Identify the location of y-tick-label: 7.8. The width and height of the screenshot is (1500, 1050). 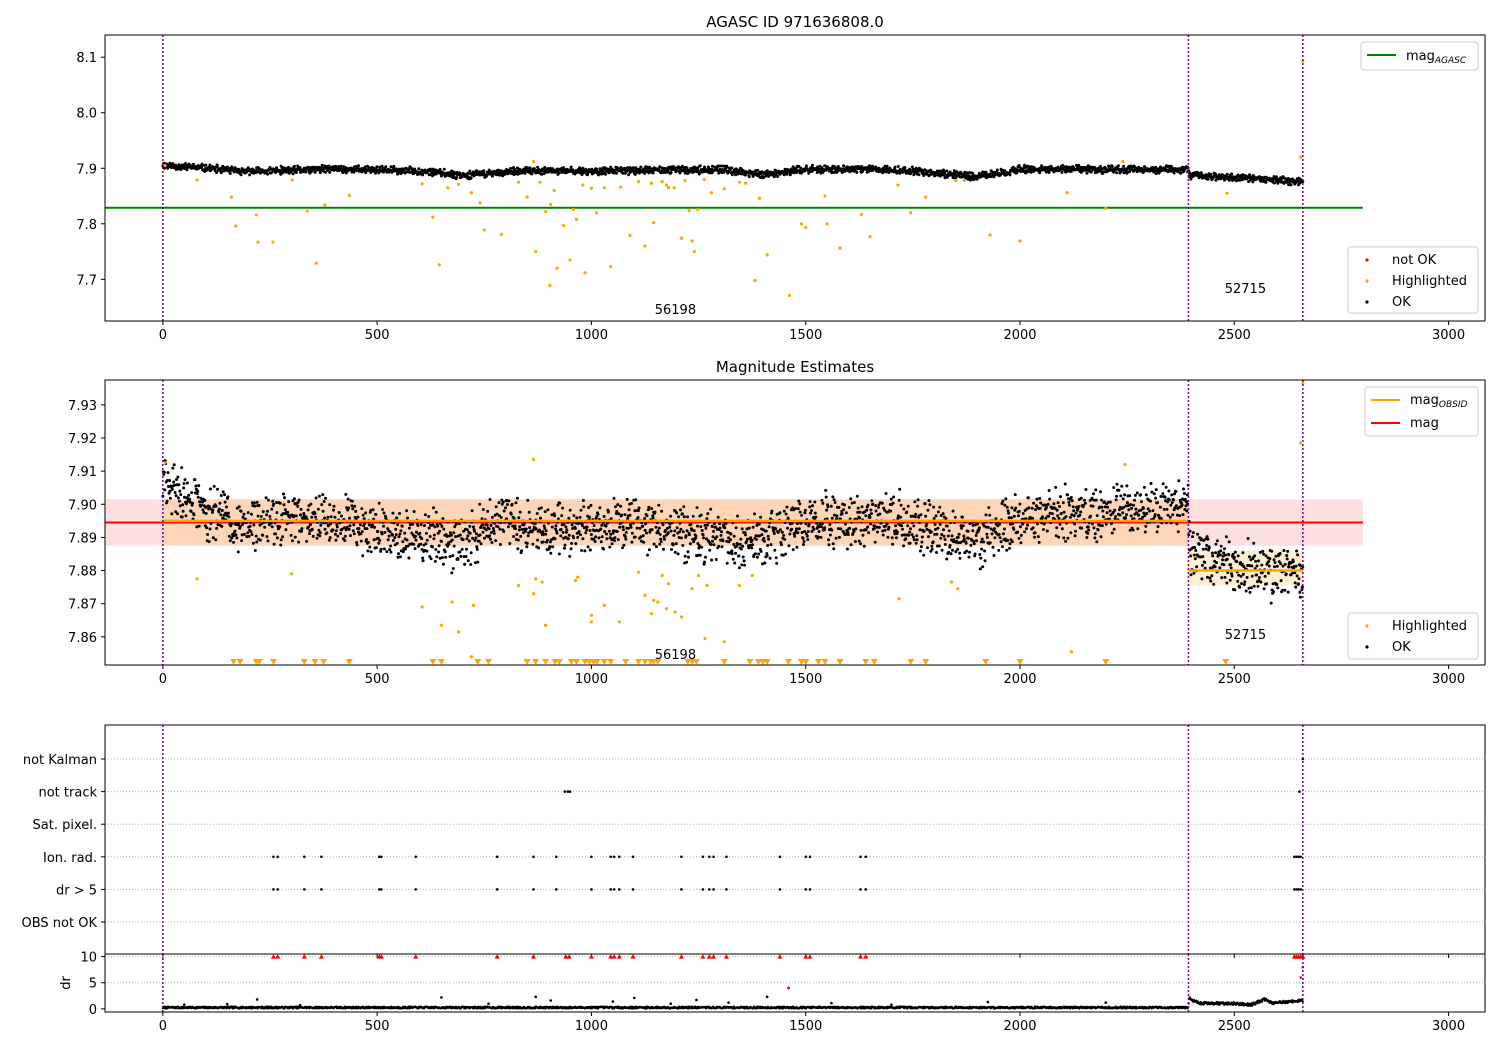
(86, 225).